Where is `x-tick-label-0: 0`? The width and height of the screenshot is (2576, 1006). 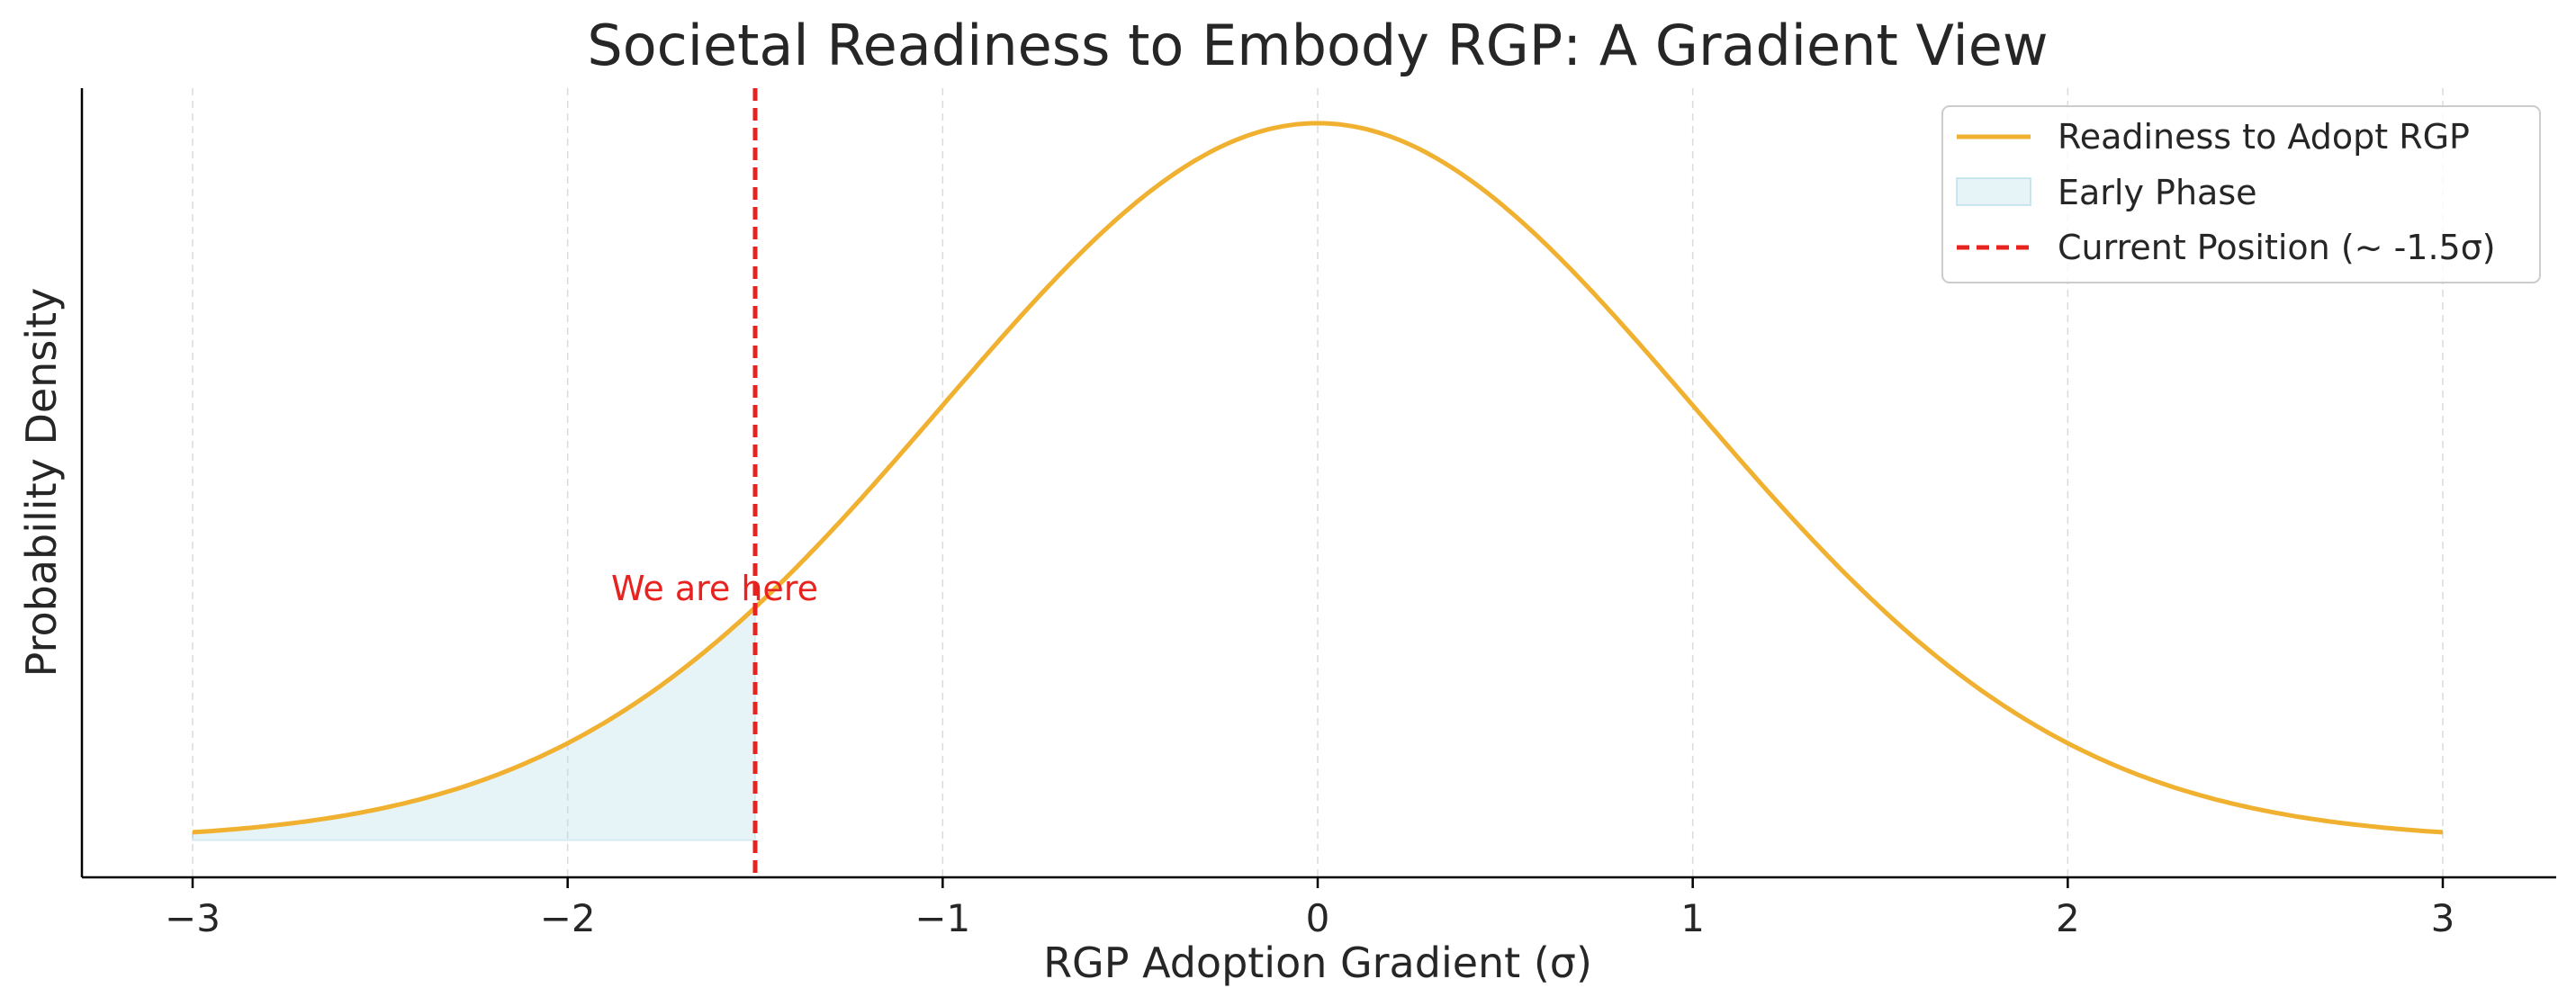 x-tick-label-0: 0 is located at coordinates (1318, 918).